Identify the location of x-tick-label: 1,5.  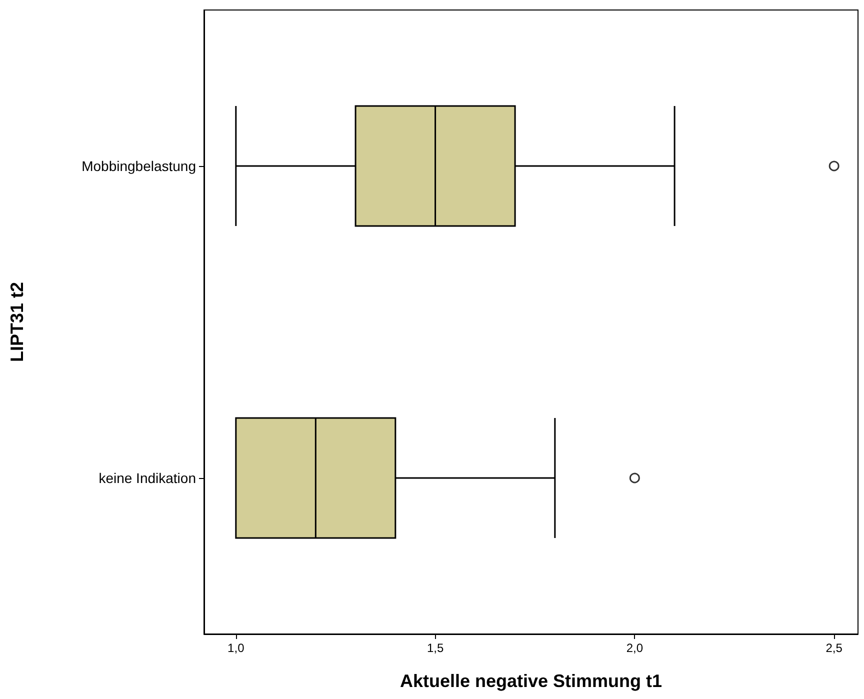
(435, 648).